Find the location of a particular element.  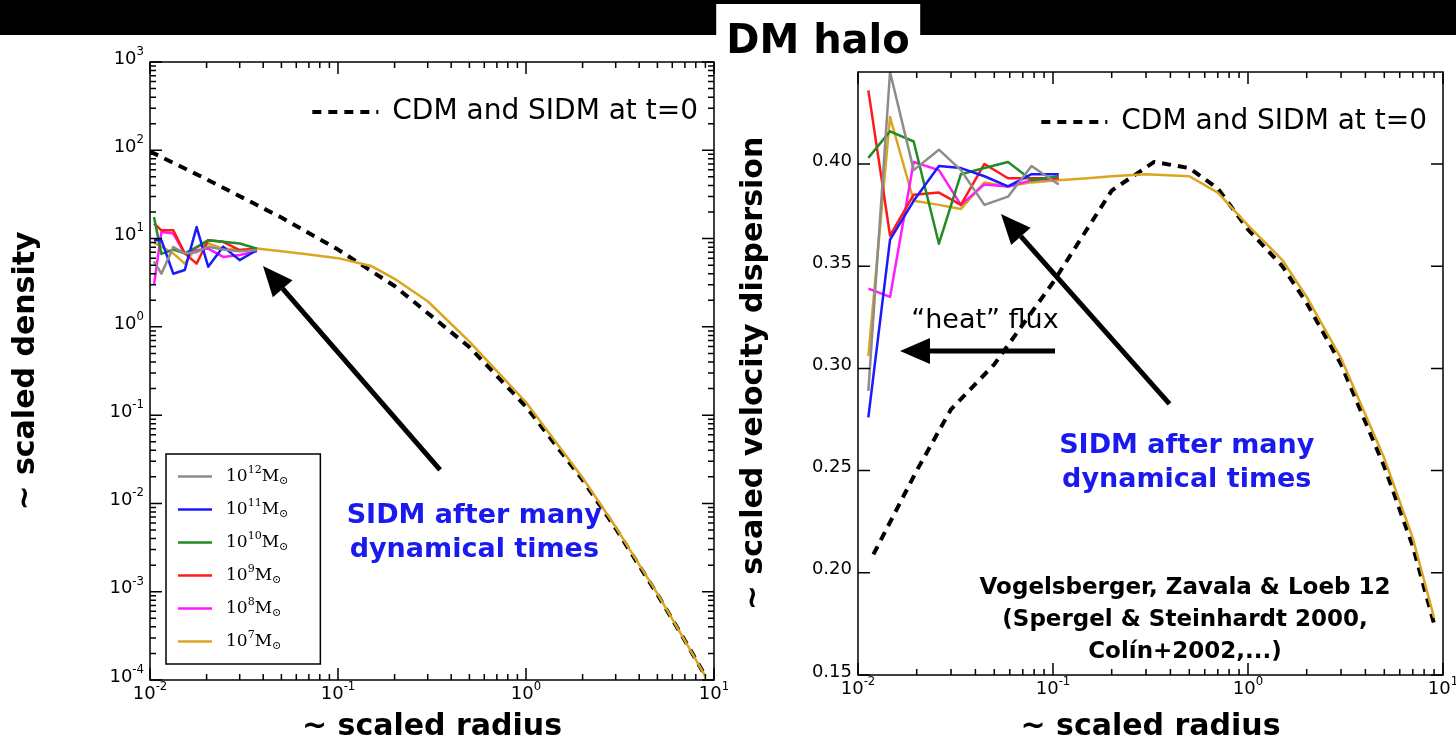

annotation: “heat” flux is located at coordinates (985, 319).